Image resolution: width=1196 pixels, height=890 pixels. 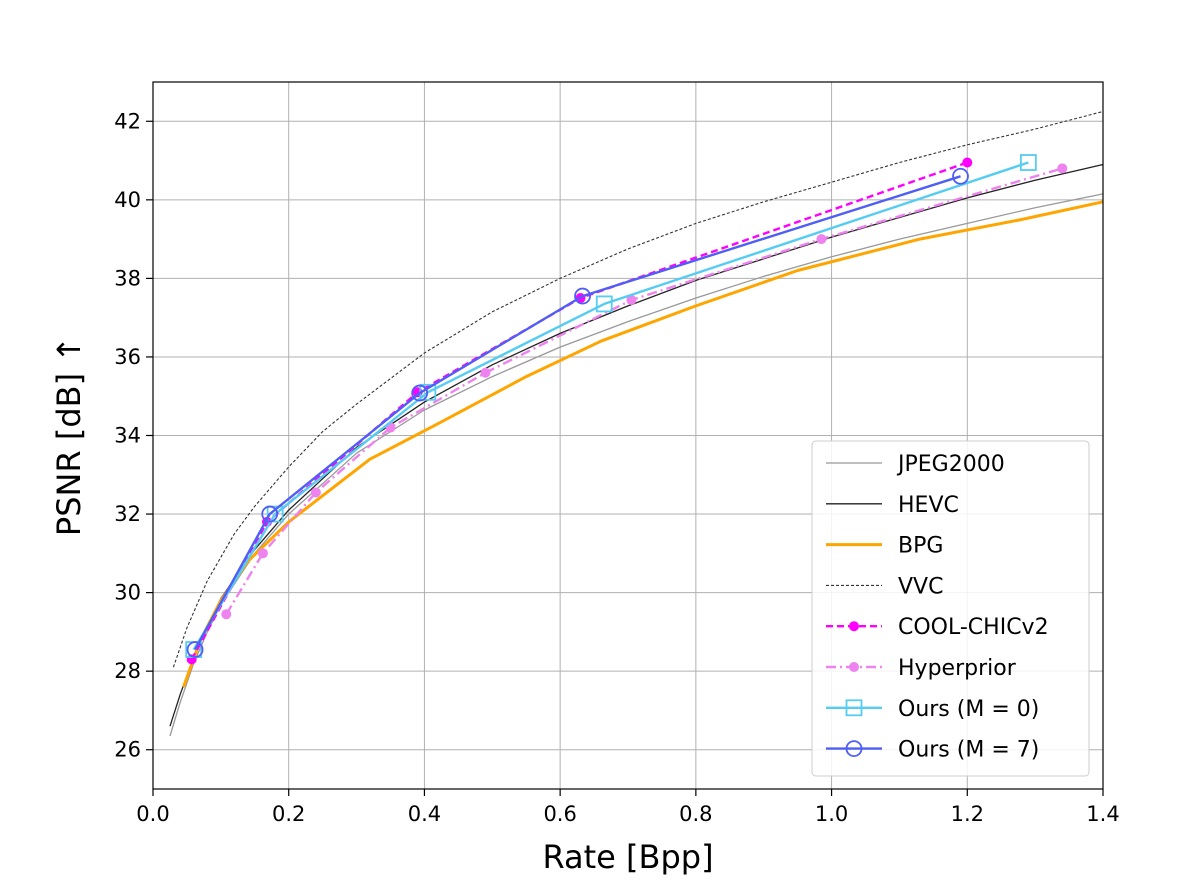 I want to click on y-tick-label: 28, so click(x=127, y=671).